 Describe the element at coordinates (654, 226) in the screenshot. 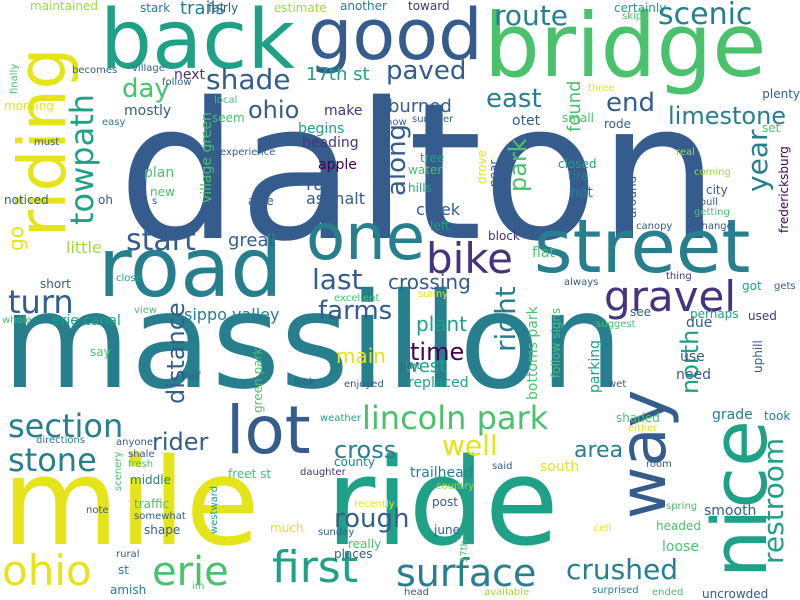

I see `word-canopy: canopy` at that location.